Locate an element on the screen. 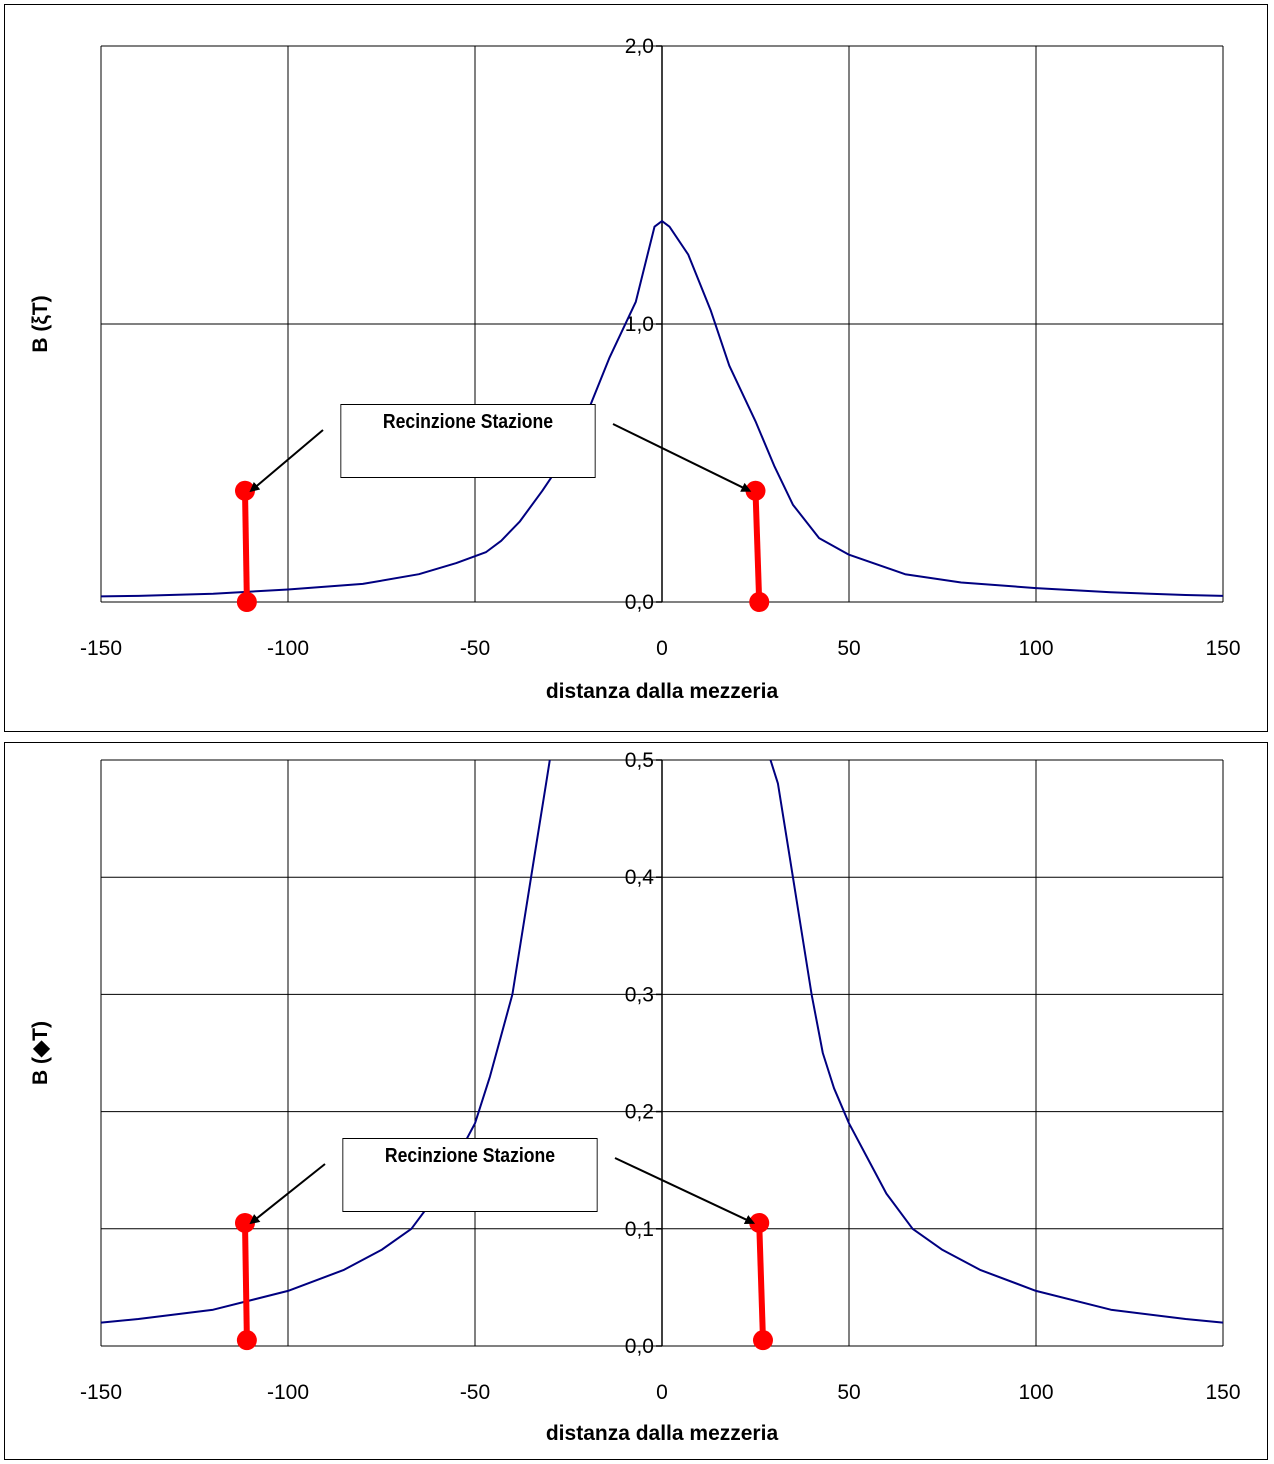 Image resolution: width=1274 pixels, height=1464 pixels. y-tick-label: 1,0 is located at coordinates (639, 324).